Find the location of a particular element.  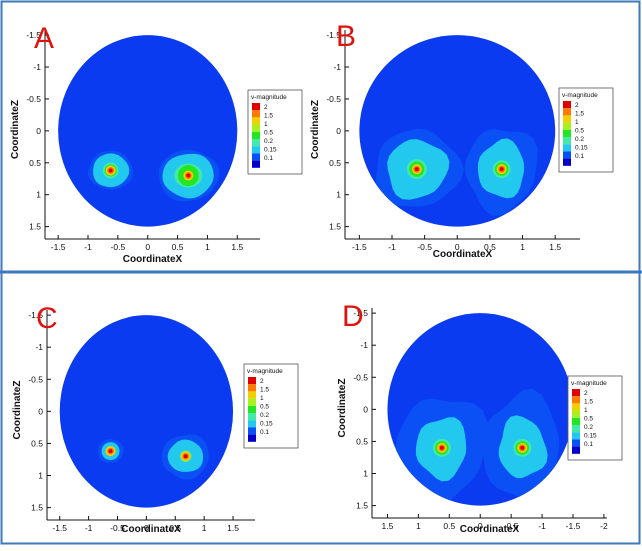

y-tick-label: -0.5 is located at coordinates (360, 377).